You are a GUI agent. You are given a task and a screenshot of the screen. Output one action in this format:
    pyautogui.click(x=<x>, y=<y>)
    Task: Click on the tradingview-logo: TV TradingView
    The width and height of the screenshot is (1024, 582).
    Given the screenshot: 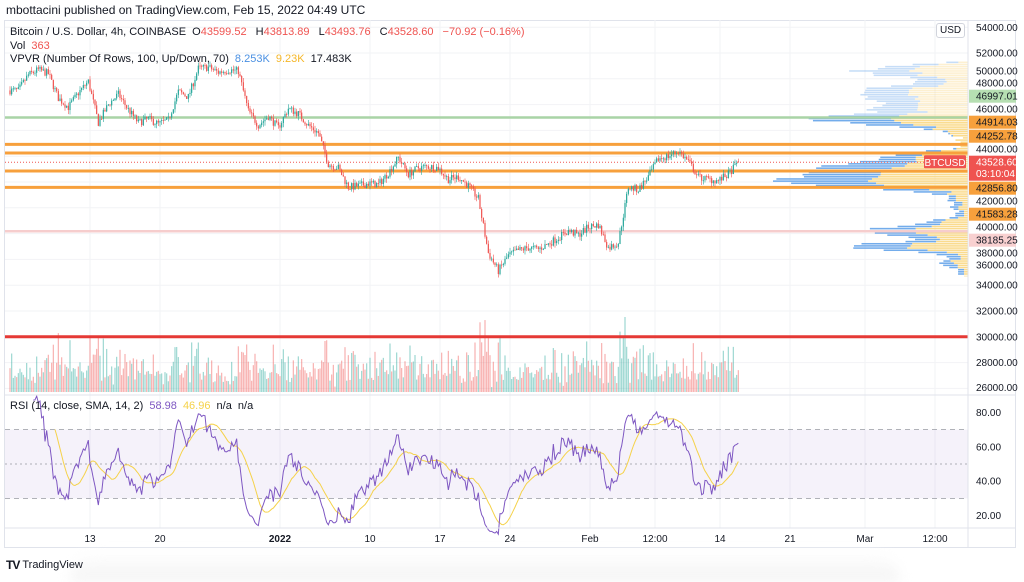 What is the action you would take?
    pyautogui.click(x=44, y=565)
    